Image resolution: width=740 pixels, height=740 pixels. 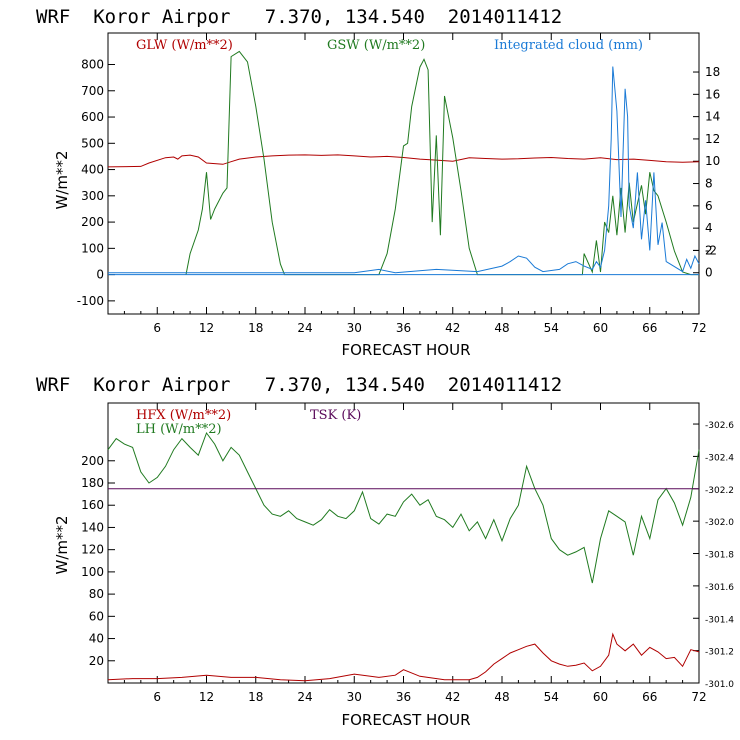 What do you see at coordinates (96, 183) in the screenshot?
I see `y-axis-left: -100 0 100 200 300 400 500 600 700 800` at bounding box center [96, 183].